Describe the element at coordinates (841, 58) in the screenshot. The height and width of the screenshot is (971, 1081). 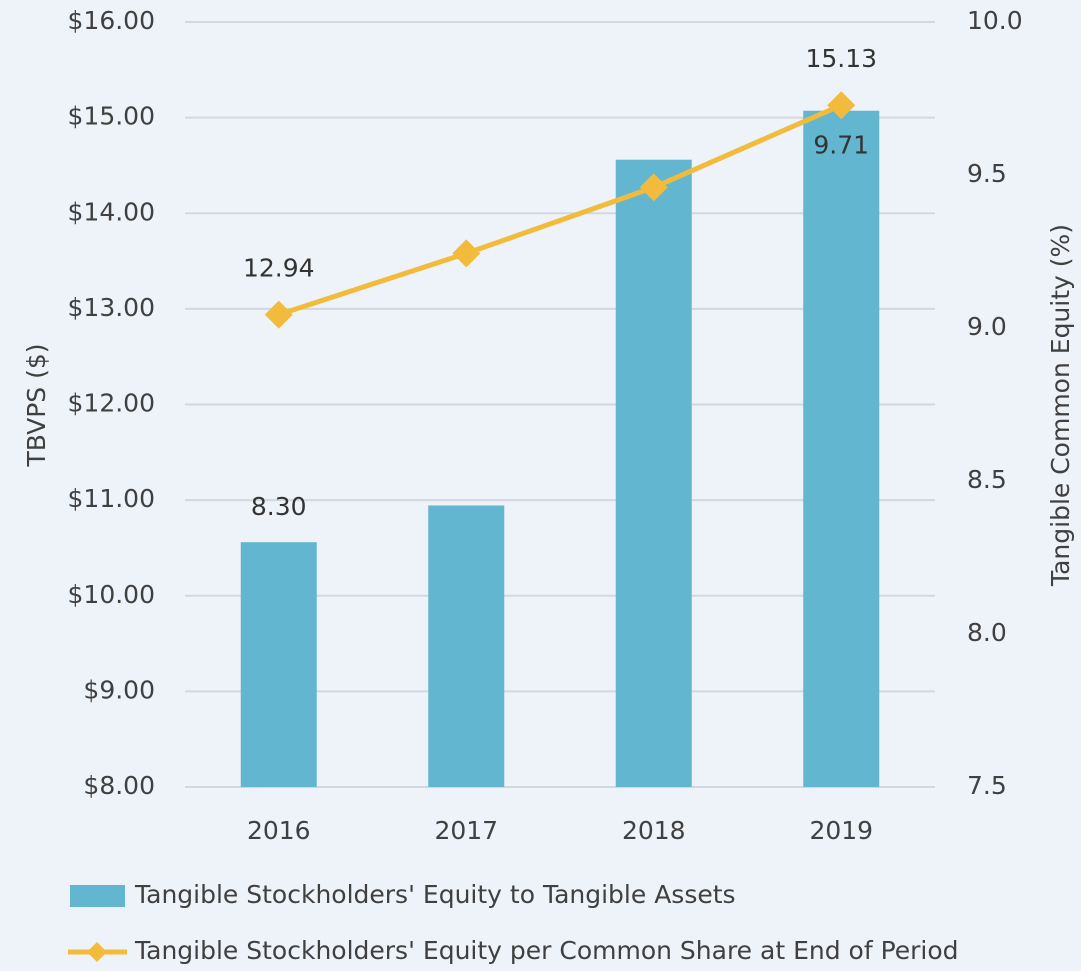
I see `data-label: 15.13` at that location.